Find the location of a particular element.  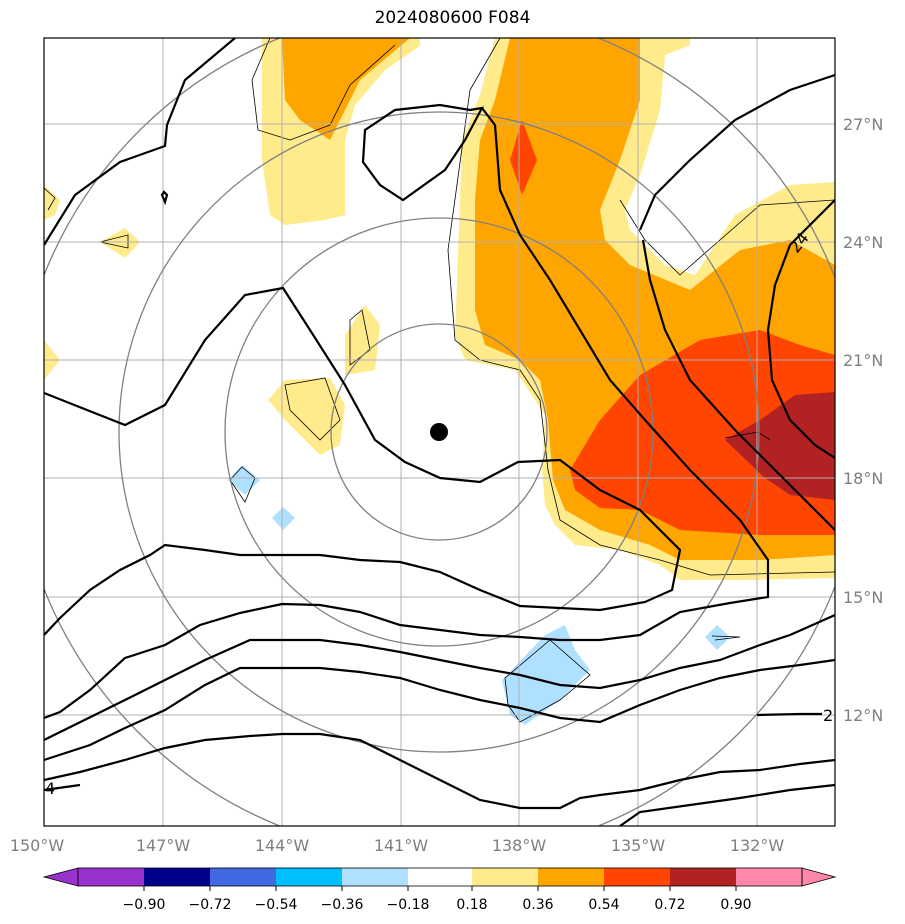

colorbar-tick-label: −0.36 is located at coordinates (342, 905).